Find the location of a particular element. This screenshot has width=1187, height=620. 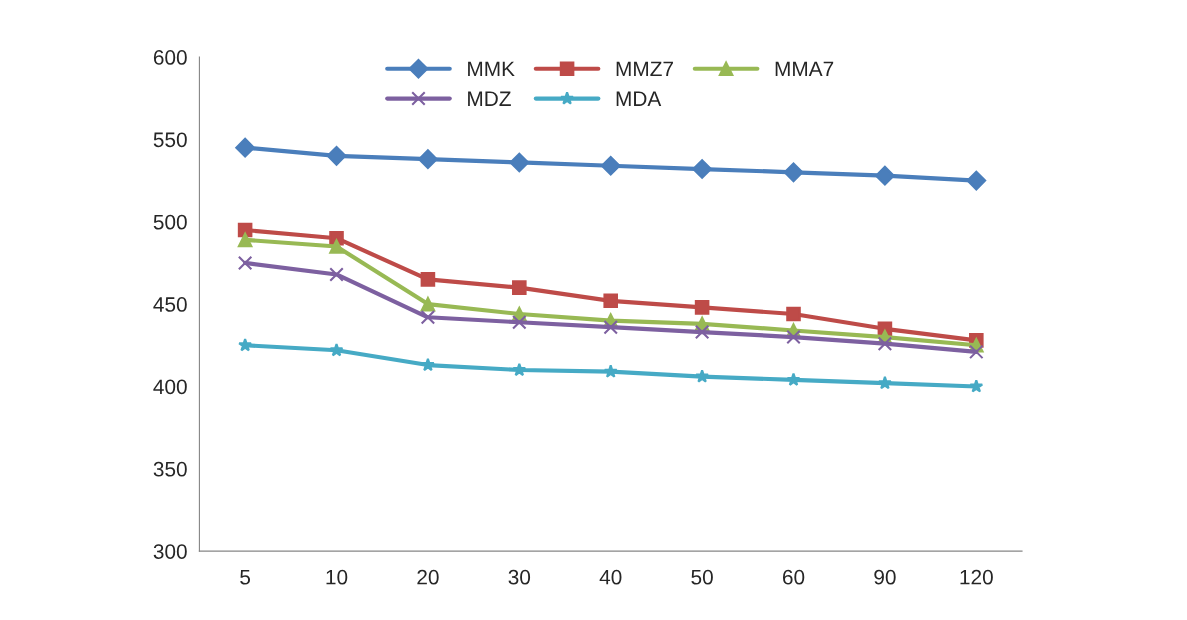

y-tick-label: 300 is located at coordinates (170, 551).